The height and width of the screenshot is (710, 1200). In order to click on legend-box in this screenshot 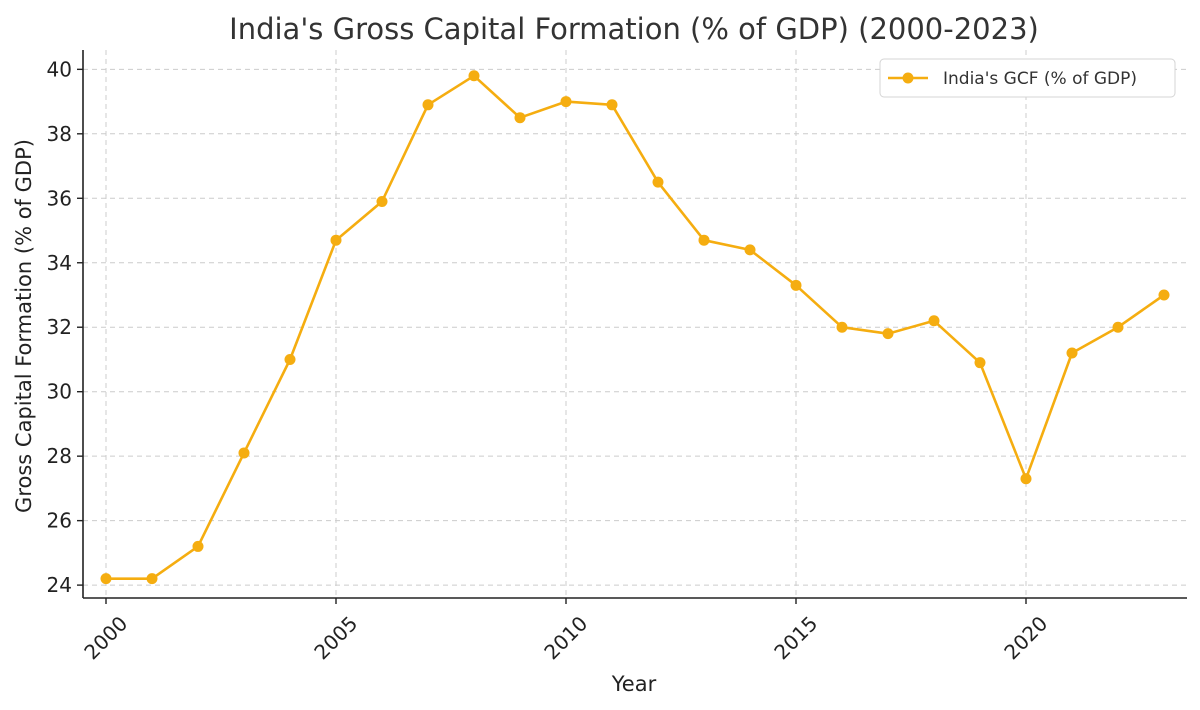, I will do `click(1027, 78)`.